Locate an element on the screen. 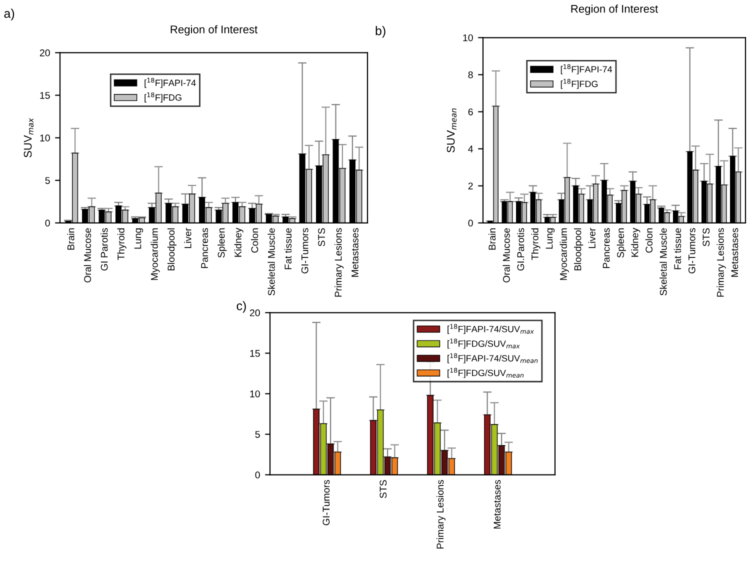 The width and height of the screenshot is (750, 579). legend-label: [$^{18}$F]FAPI-74/SUV$_{max}$ is located at coordinates (491, 329).